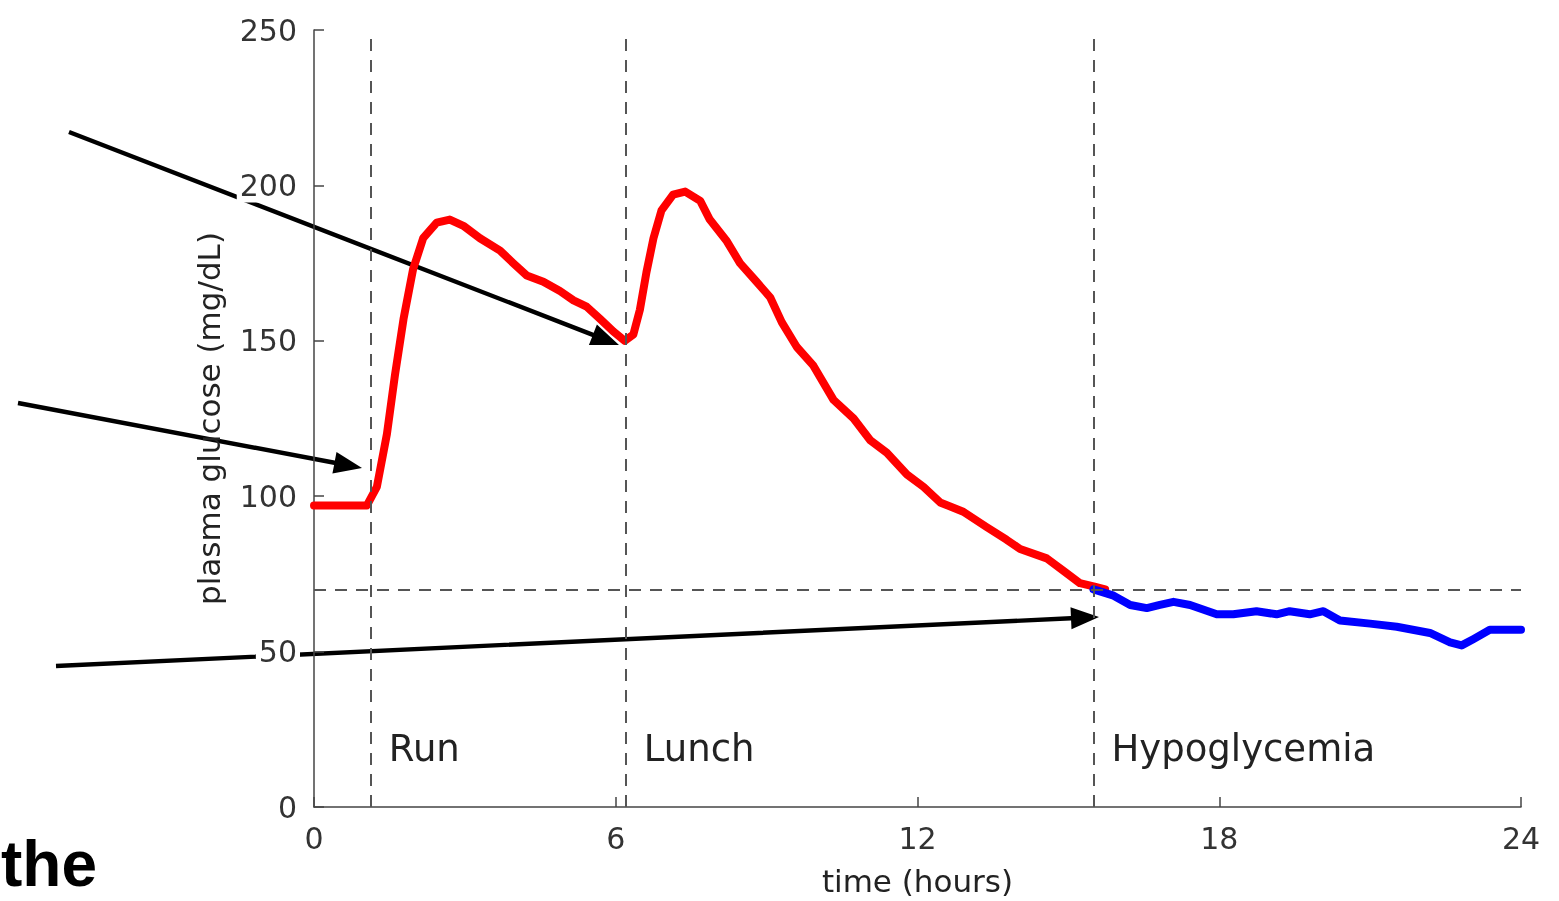 This screenshot has width=1559, height=901. What do you see at coordinates (268, 185) in the screenshot?
I see `y-tick-label: 200` at bounding box center [268, 185].